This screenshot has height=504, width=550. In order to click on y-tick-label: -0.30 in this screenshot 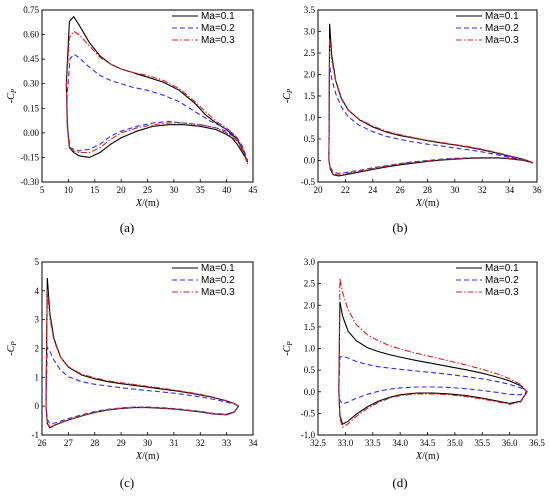, I will do `click(29, 182)`.